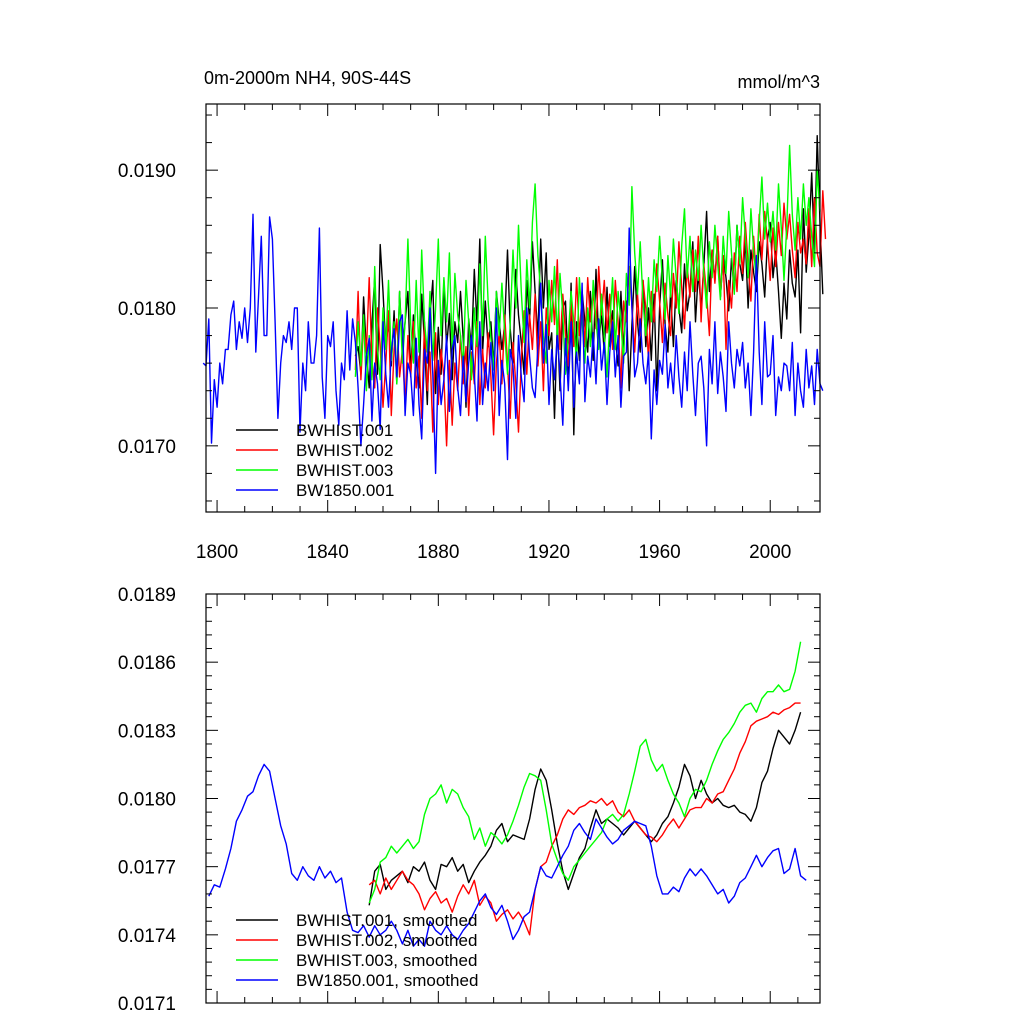 This screenshot has height=1029, width=1024. What do you see at coordinates (307, 78) in the screenshot?
I see `top-chart-title: 0m-2000m NH4, 90S-44S` at bounding box center [307, 78].